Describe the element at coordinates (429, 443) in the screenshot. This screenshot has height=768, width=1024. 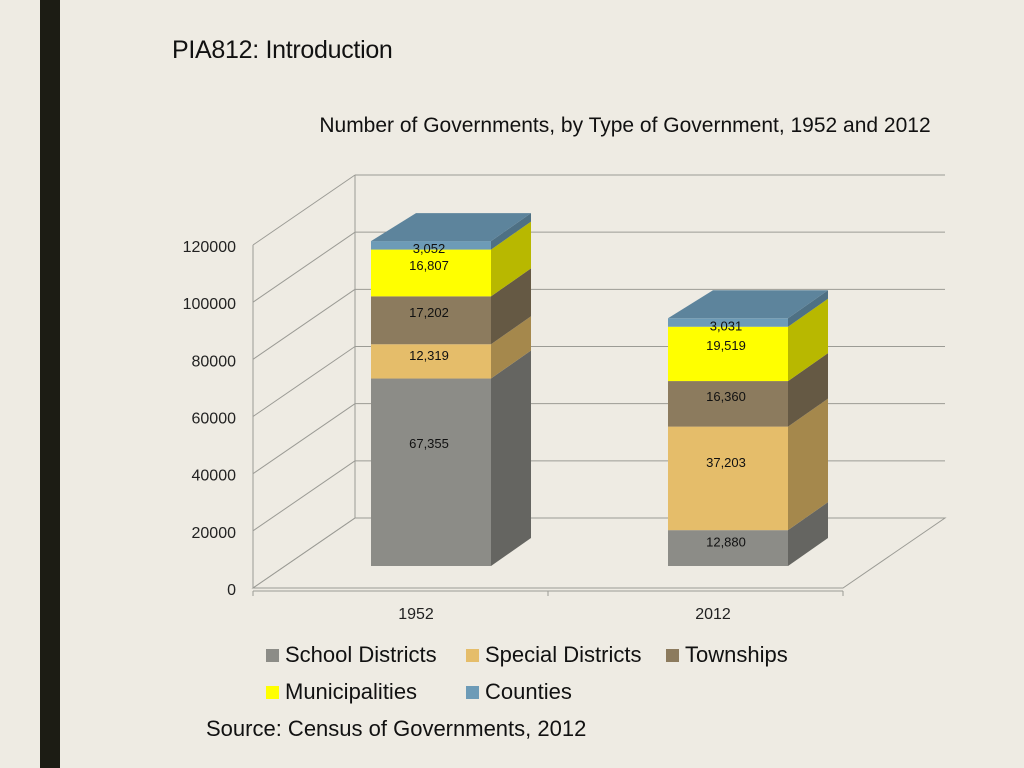
I see `data-label: 67,355` at that location.